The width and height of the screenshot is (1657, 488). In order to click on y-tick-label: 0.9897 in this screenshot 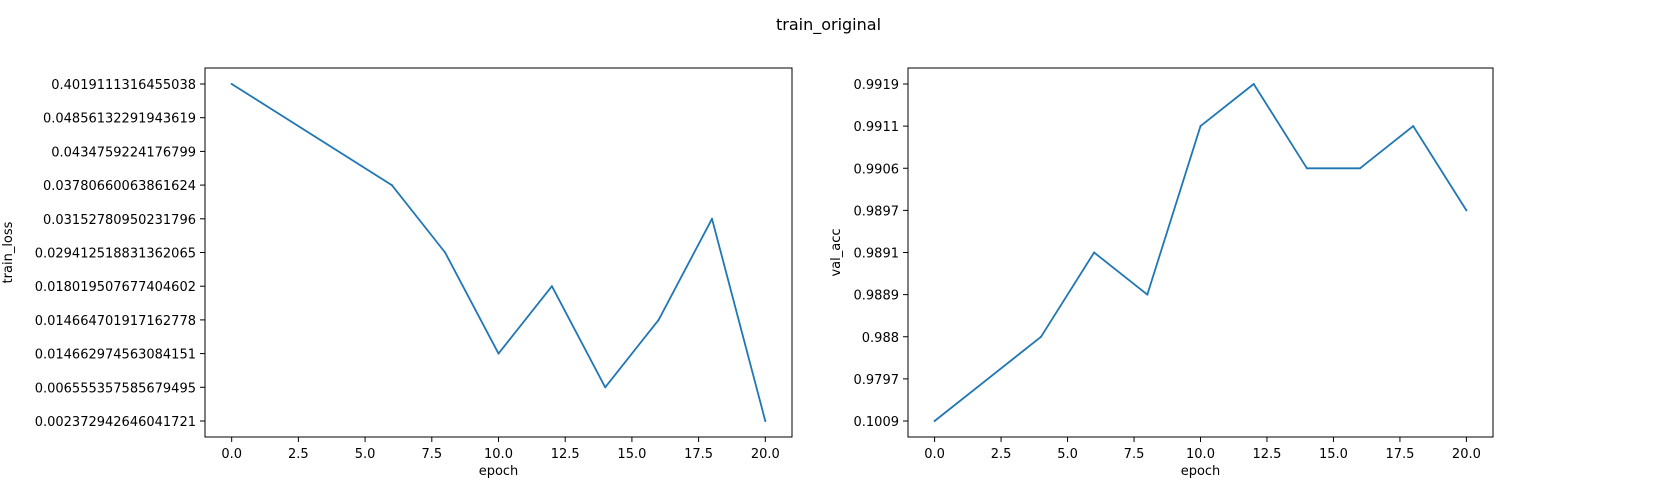, I will do `click(877, 211)`.